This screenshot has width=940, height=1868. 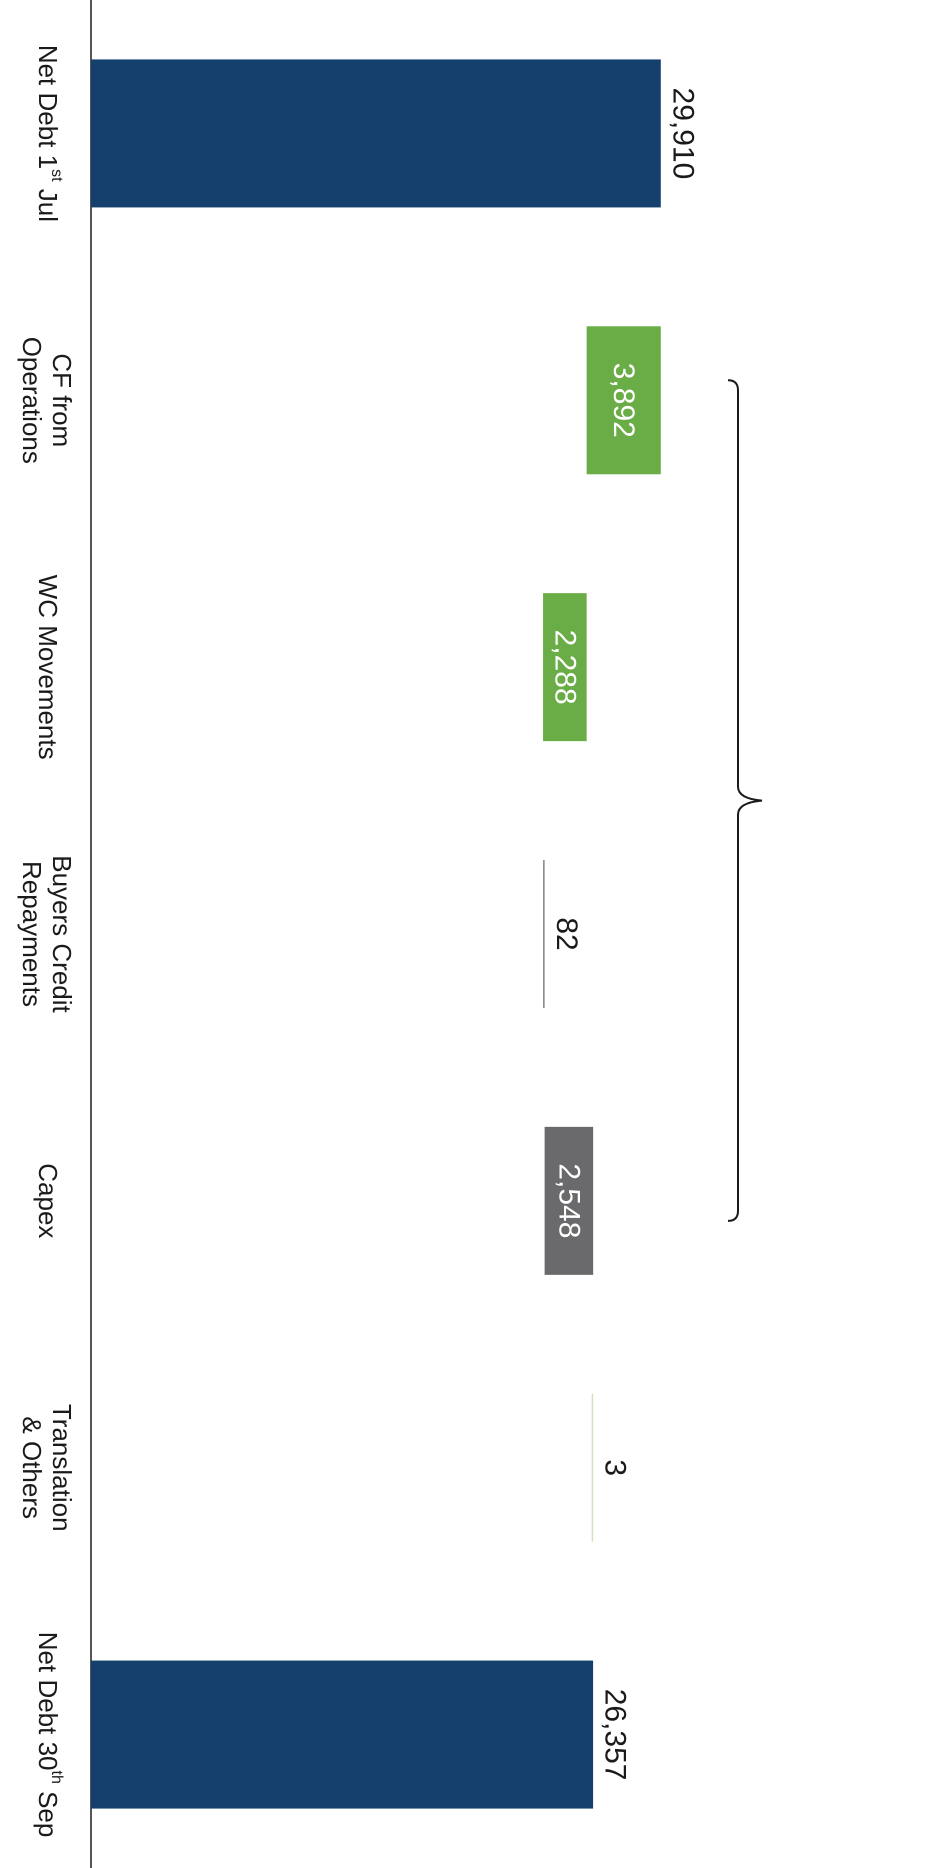 I want to click on value-label-0: 29,910, so click(x=682, y=134).